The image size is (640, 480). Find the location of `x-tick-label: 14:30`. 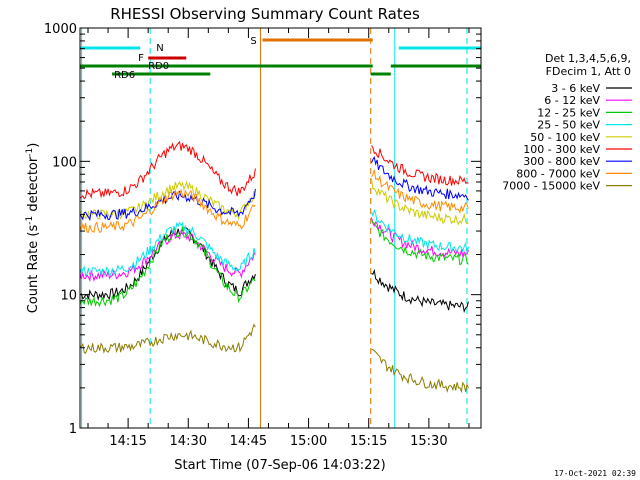

x-tick-label: 14:30 is located at coordinates (188, 441).